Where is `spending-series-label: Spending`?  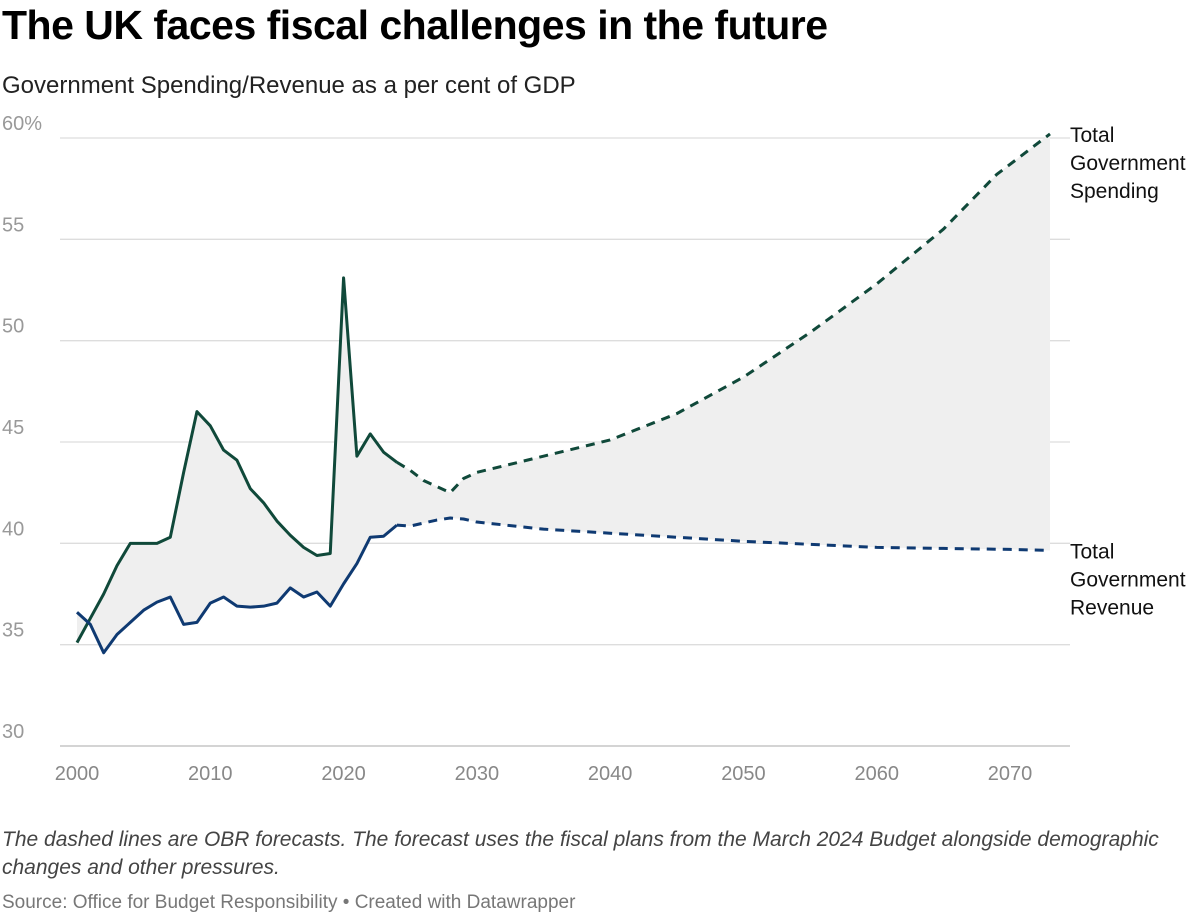 spending-series-label: Spending is located at coordinates (1114, 191).